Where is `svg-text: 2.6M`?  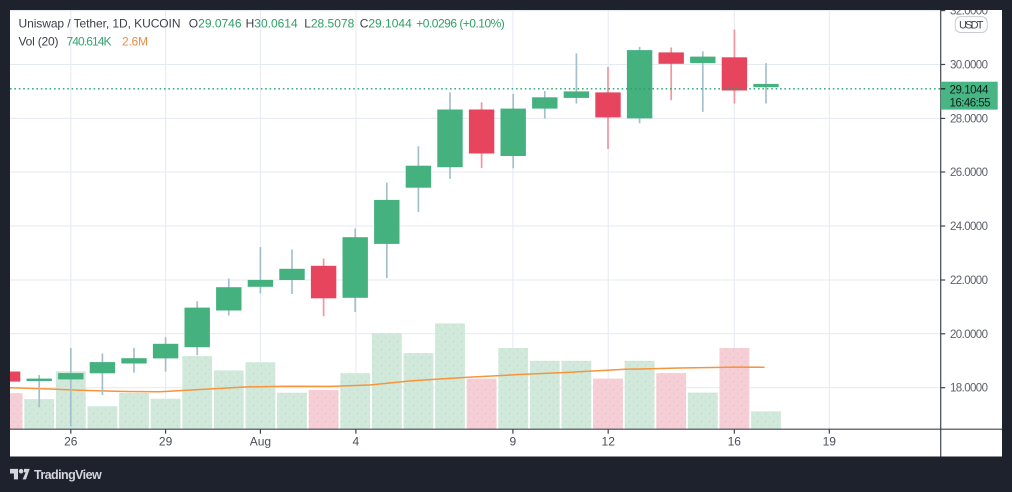 svg-text: 2.6M is located at coordinates (135, 42).